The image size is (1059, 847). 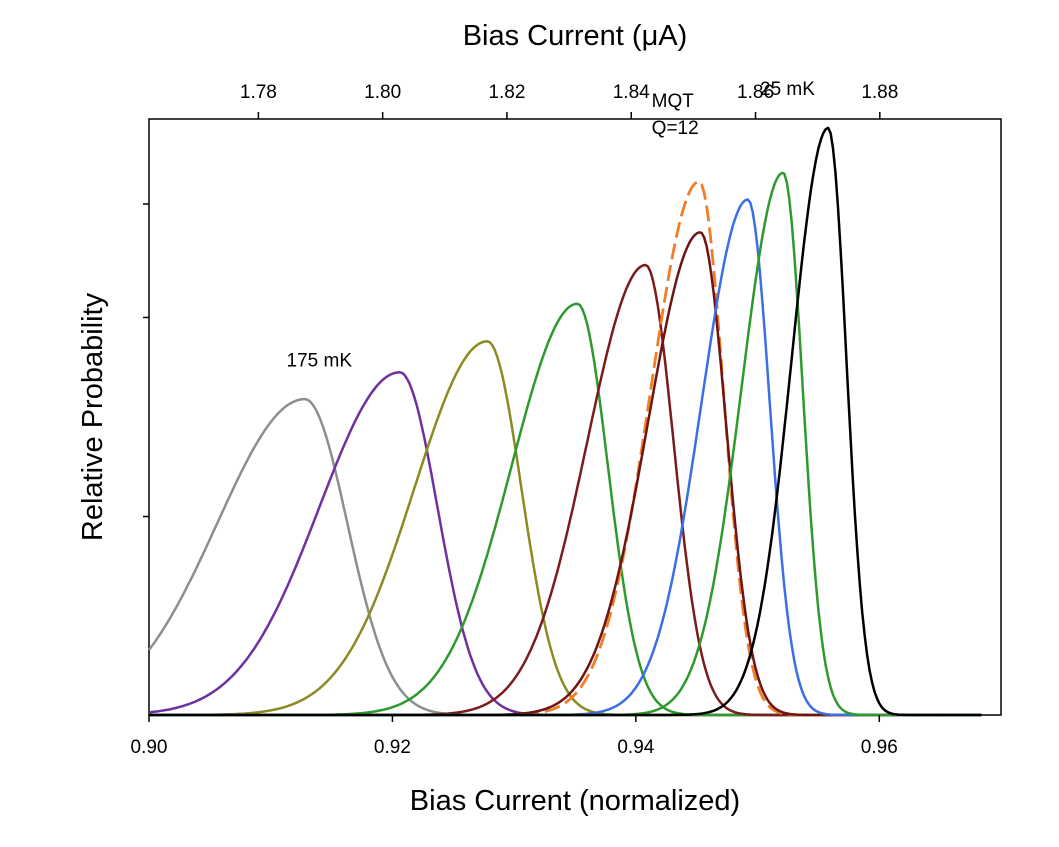 I want to click on annotation-label: Q=12, so click(x=675, y=128).